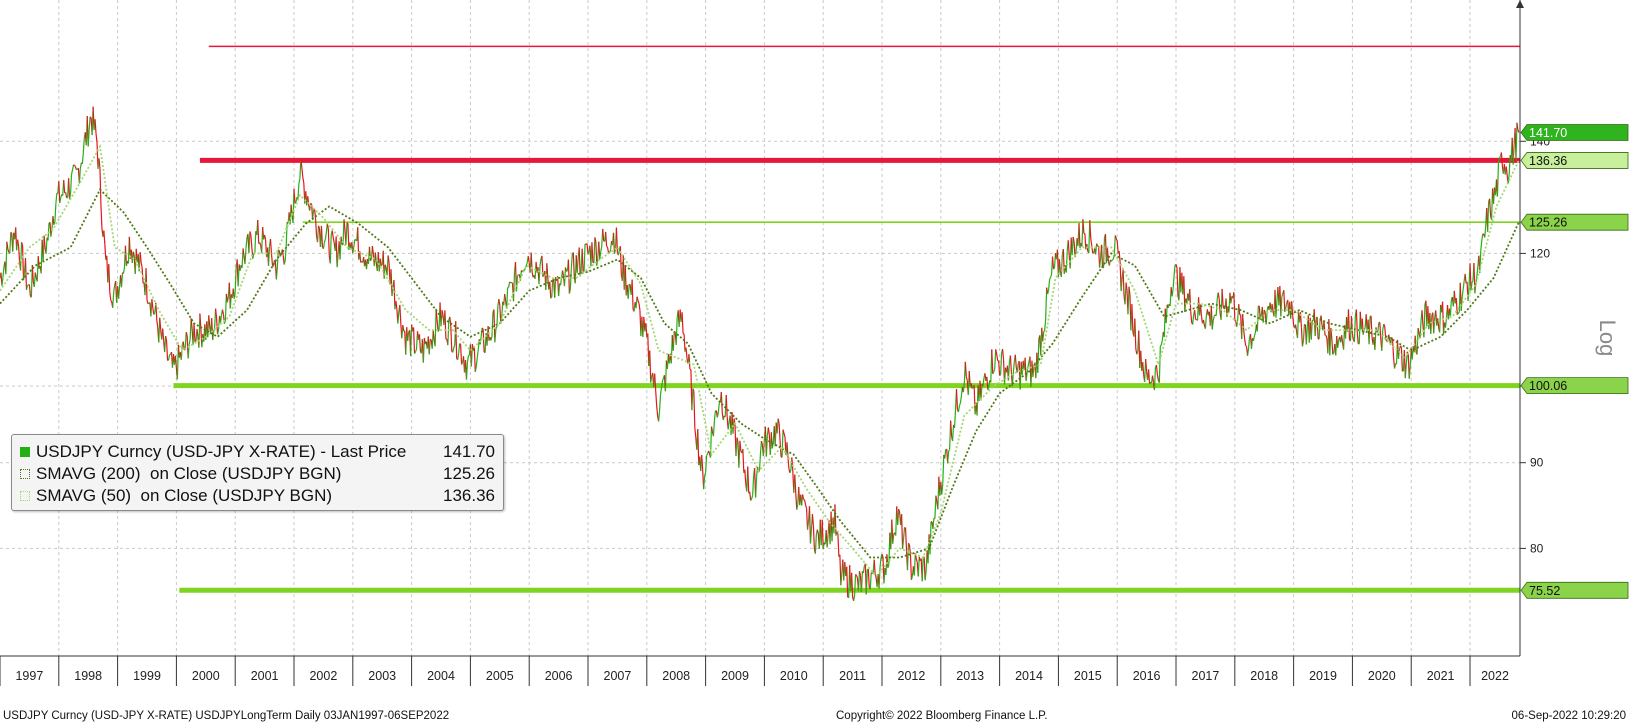  What do you see at coordinates (735, 676) in the screenshot?
I see `x-tick-label: 2009` at bounding box center [735, 676].